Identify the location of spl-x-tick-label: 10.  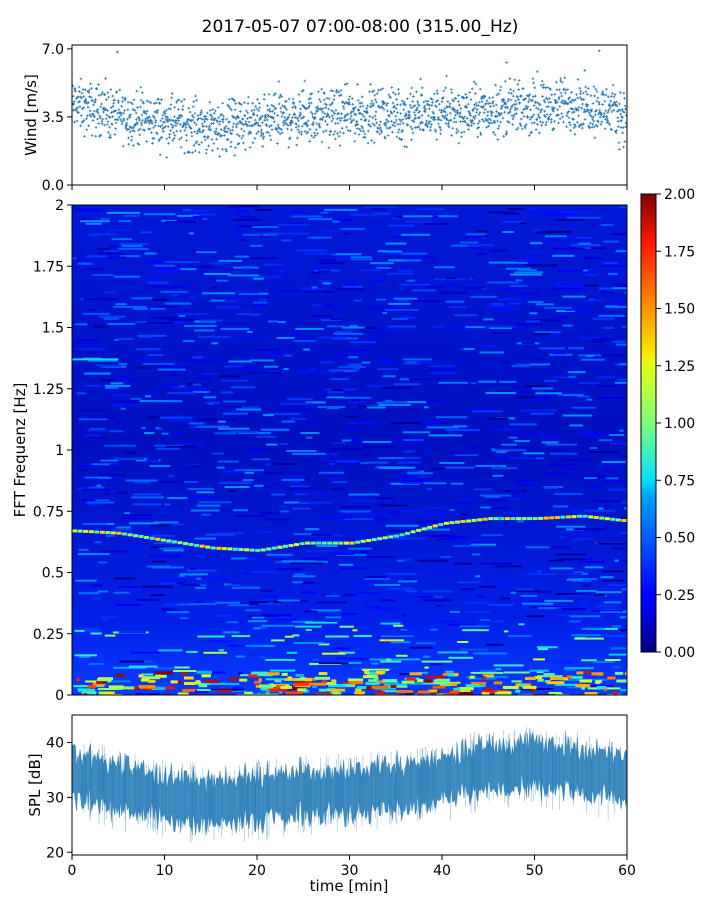
(165, 871).